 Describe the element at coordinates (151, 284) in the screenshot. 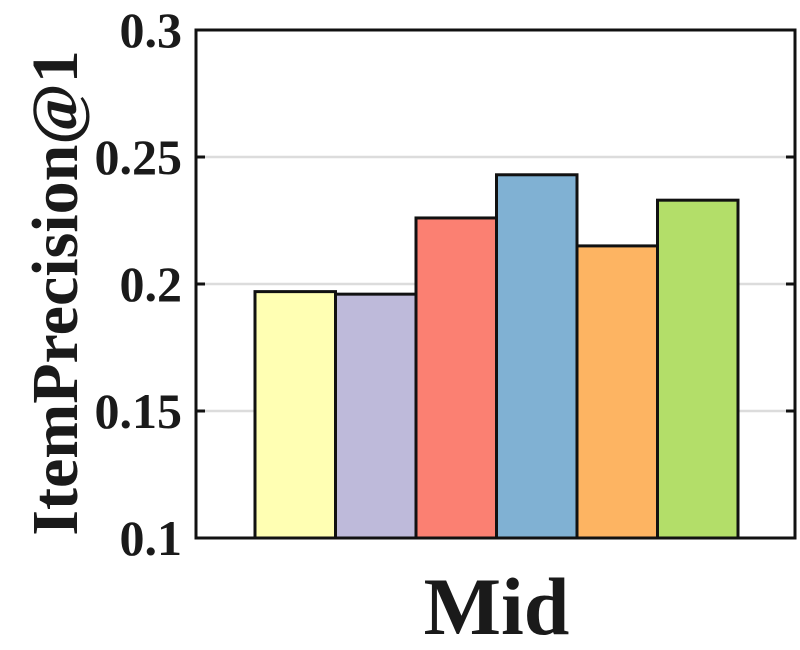

I see `y-tick-label: 0.2` at that location.